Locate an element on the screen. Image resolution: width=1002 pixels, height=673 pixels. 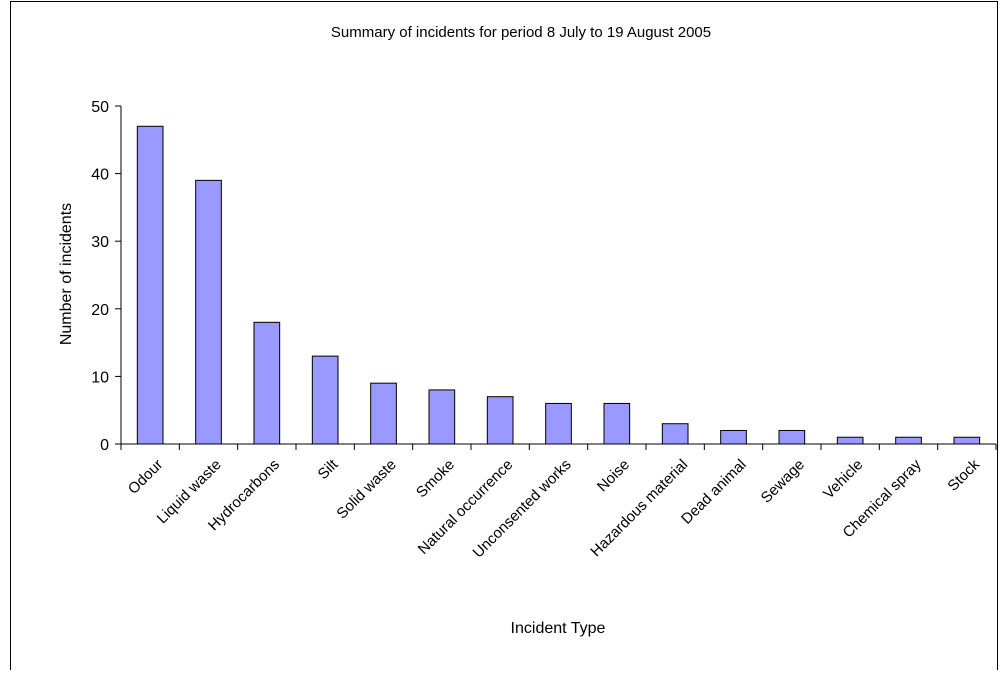
bar-hazardous-material is located at coordinates (675, 434).